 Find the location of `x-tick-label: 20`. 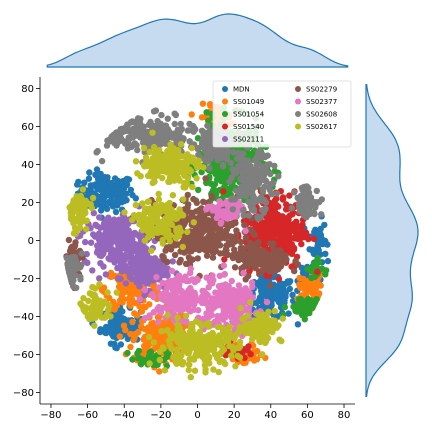

x-tick-label: 20 is located at coordinates (234, 415).